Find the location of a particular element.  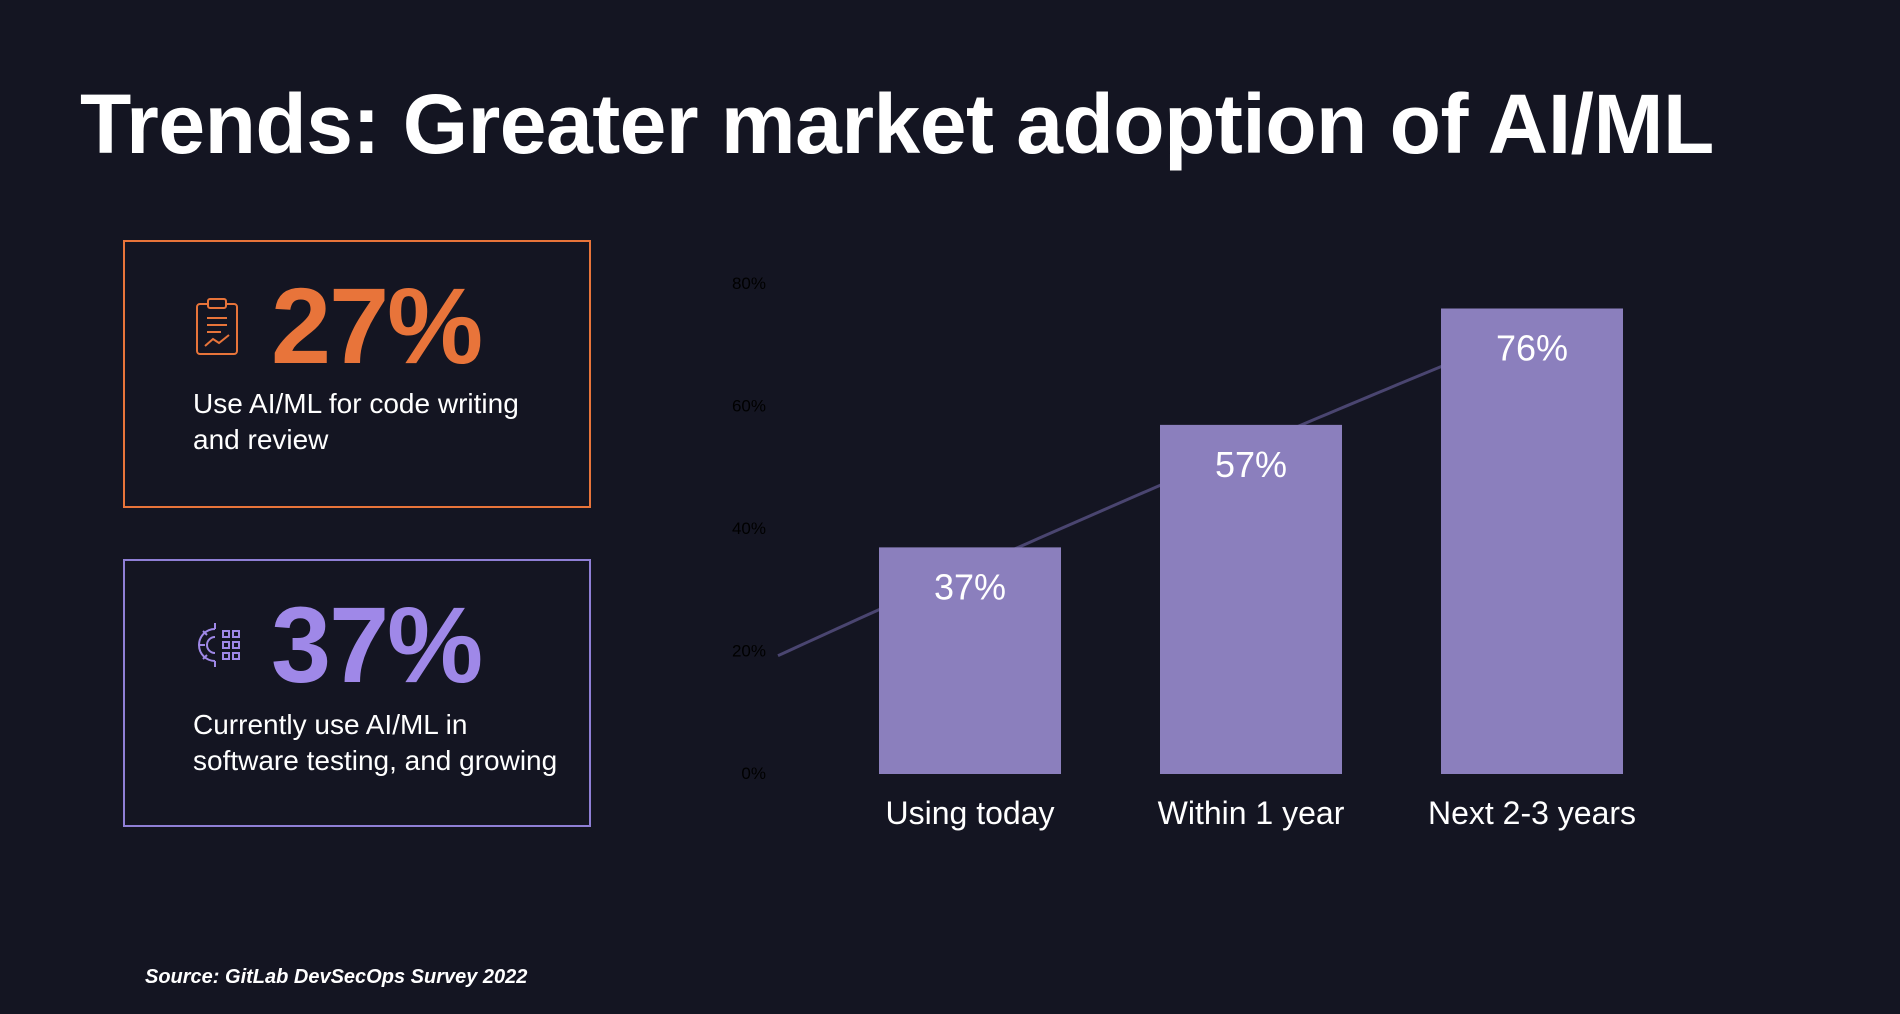

stat-row: 27% is located at coordinates (338, 326).